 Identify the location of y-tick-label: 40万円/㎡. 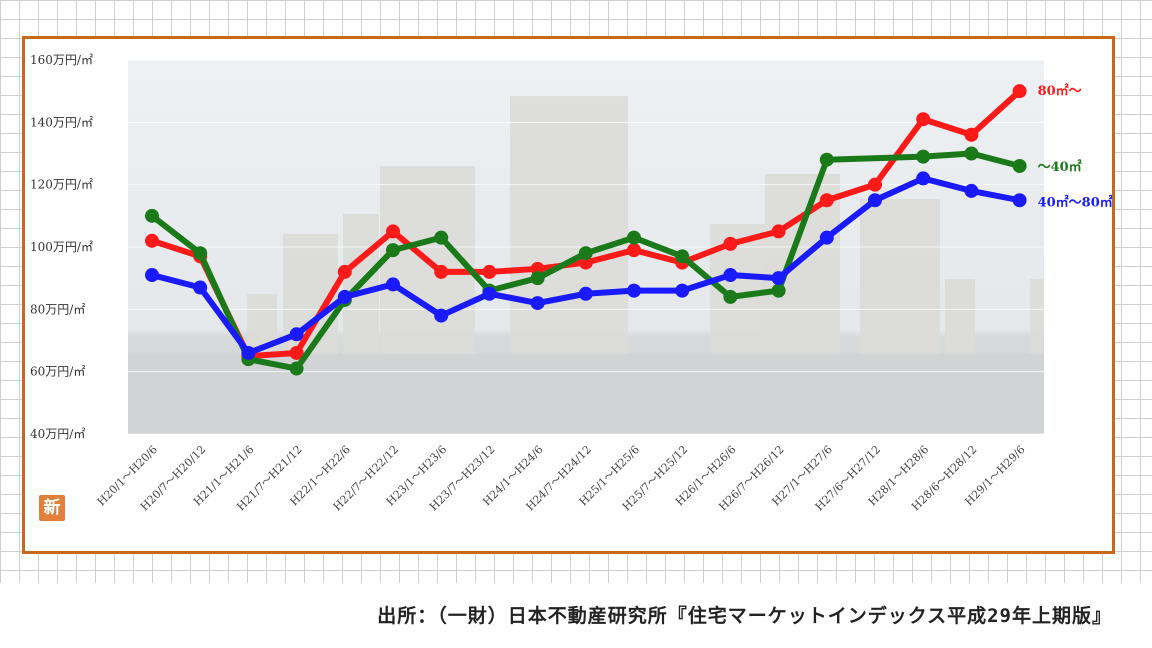
(57, 434).